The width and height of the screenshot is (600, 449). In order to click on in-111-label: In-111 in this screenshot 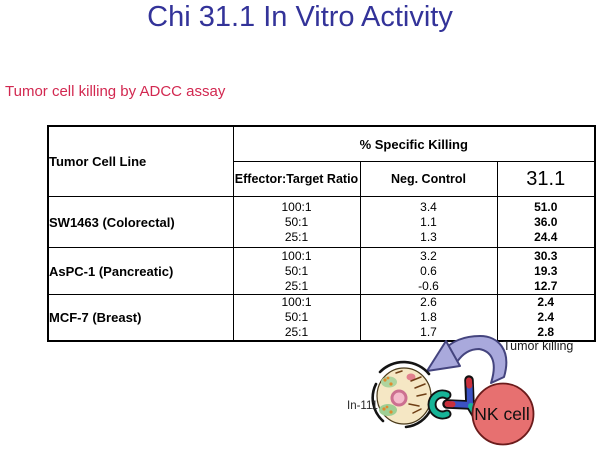, I will do `click(362, 406)`.